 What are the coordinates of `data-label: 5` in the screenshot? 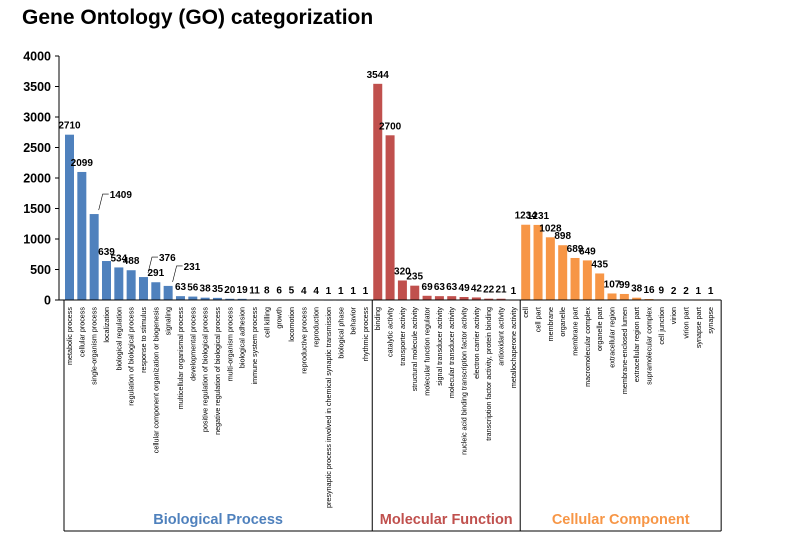 It's located at (292, 291).